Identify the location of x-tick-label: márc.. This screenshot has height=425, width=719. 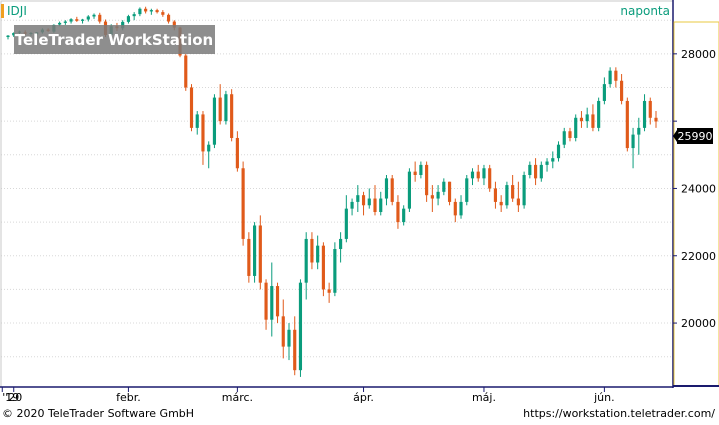
(237, 397).